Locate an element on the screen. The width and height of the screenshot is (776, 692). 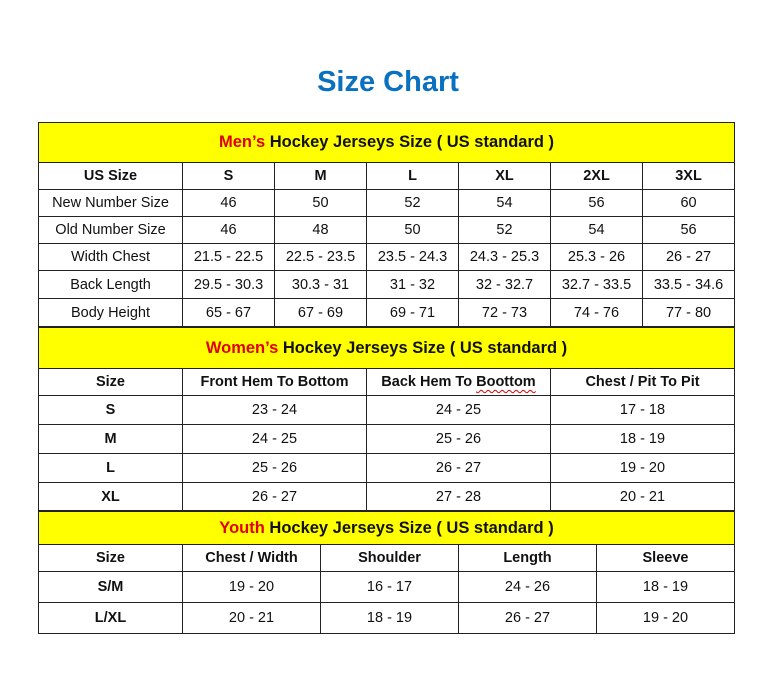
row-label: Back Length is located at coordinates (110, 284).